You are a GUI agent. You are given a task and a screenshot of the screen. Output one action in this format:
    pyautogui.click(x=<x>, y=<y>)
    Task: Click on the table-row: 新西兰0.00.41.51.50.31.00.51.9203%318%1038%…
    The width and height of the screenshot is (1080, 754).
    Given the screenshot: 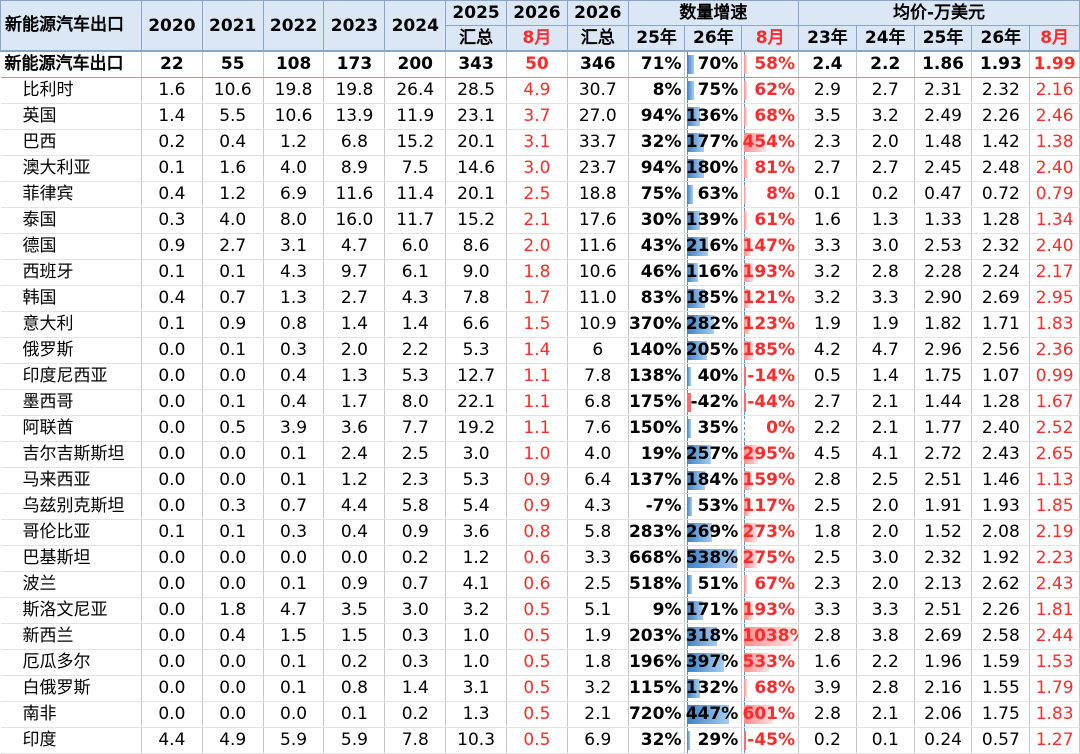 What is the action you would take?
    pyautogui.click(x=540, y=636)
    